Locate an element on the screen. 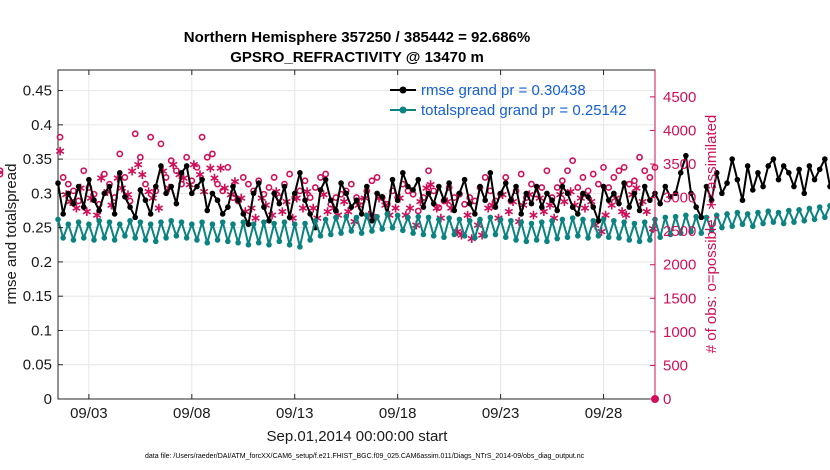 This screenshot has height=470, width=830. y-tick-label-left: 0 is located at coordinates (48, 399).